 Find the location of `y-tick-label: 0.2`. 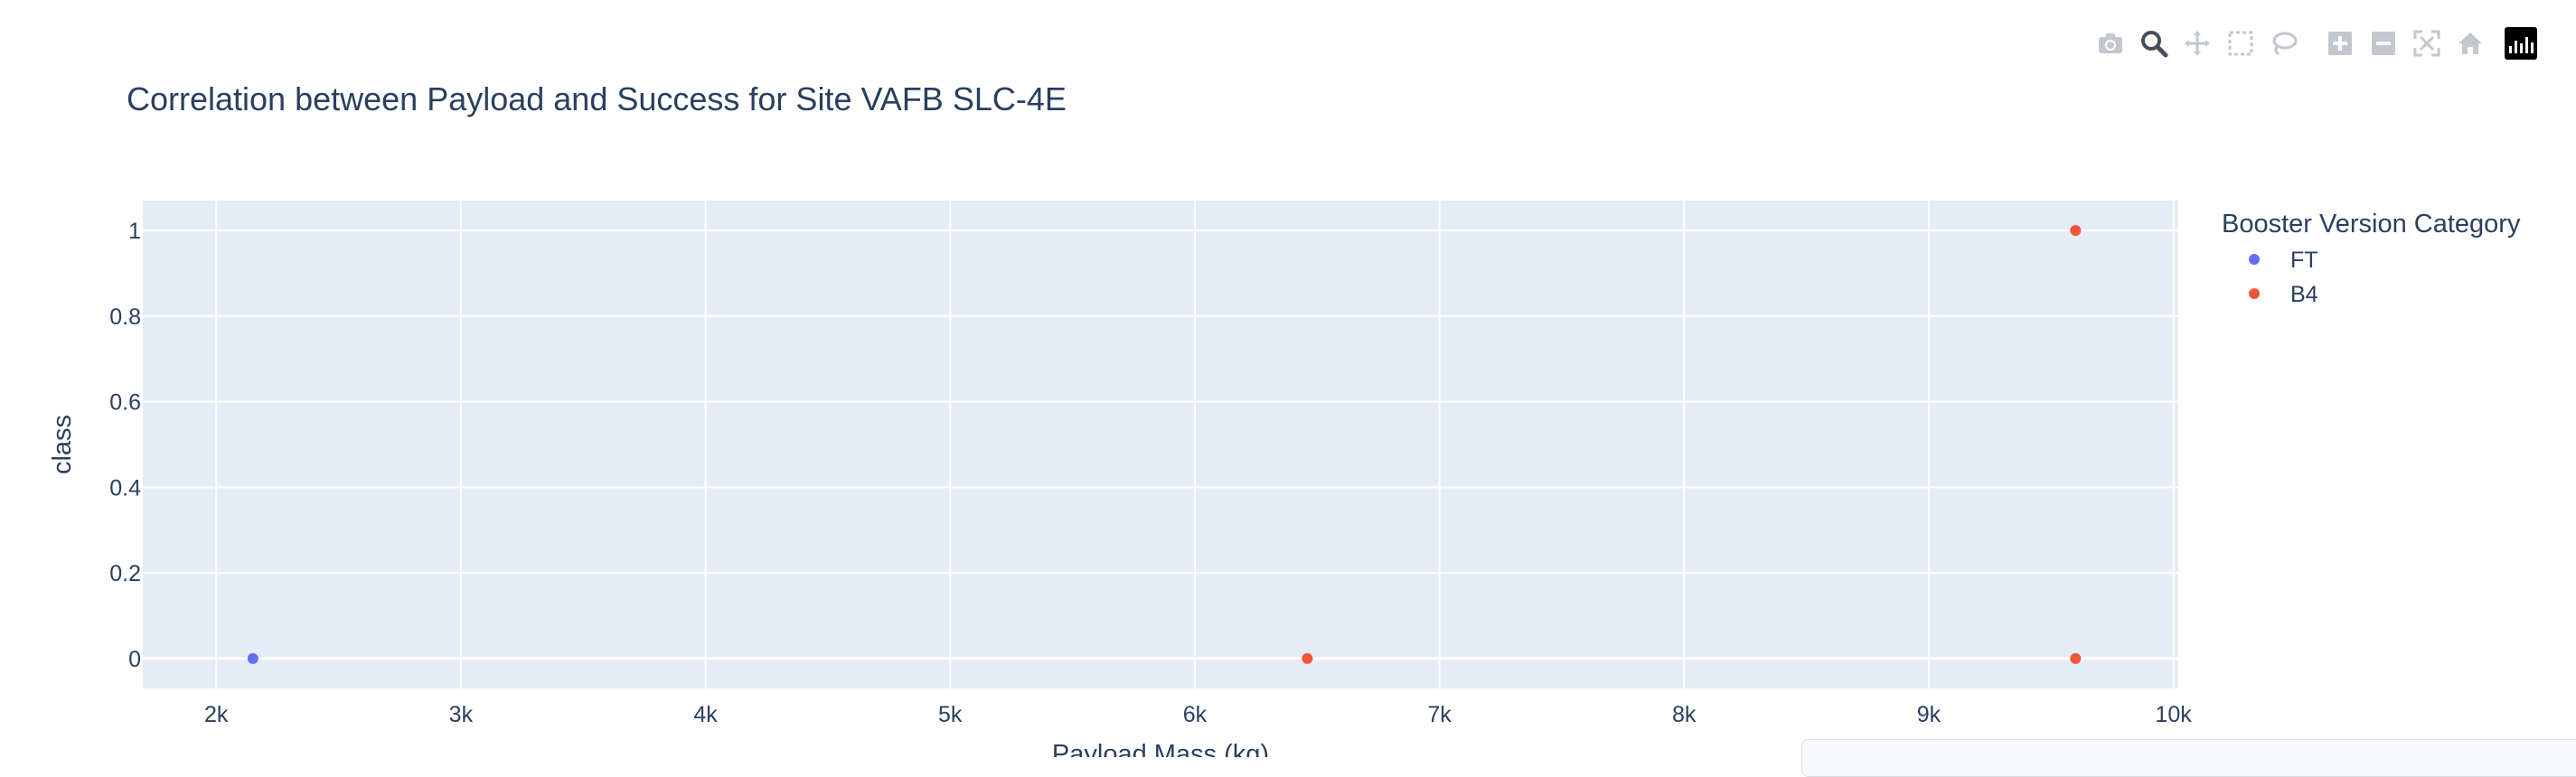

y-tick-label: 0.2 is located at coordinates (125, 573).